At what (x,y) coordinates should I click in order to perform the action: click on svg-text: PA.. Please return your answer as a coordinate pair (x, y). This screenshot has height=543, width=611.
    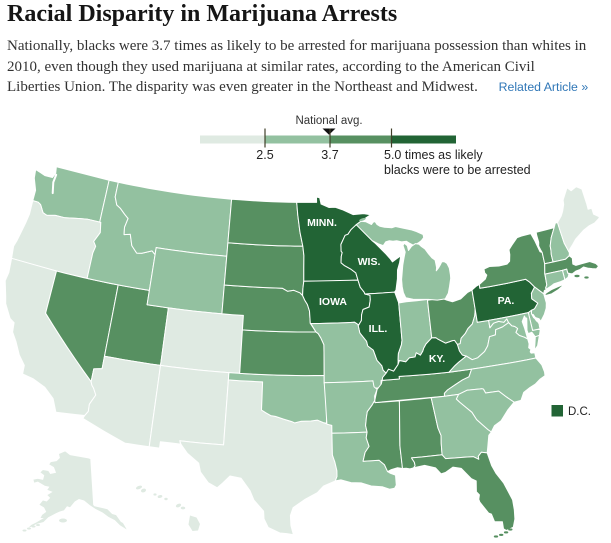
    Looking at the image, I should click on (506, 301).